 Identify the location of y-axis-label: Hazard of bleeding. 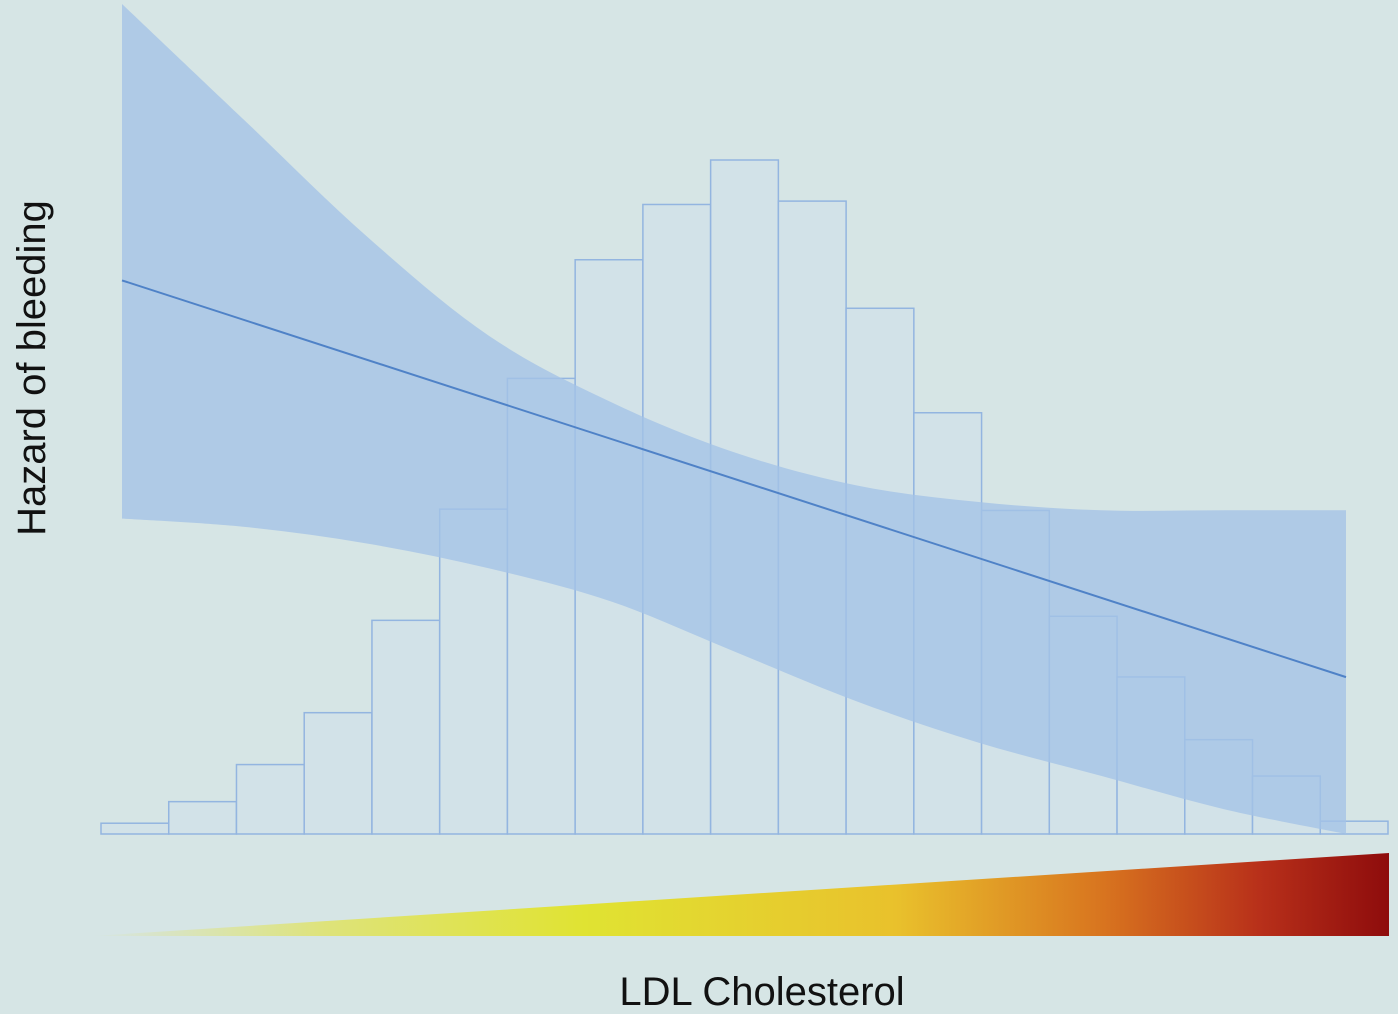
(32, 368).